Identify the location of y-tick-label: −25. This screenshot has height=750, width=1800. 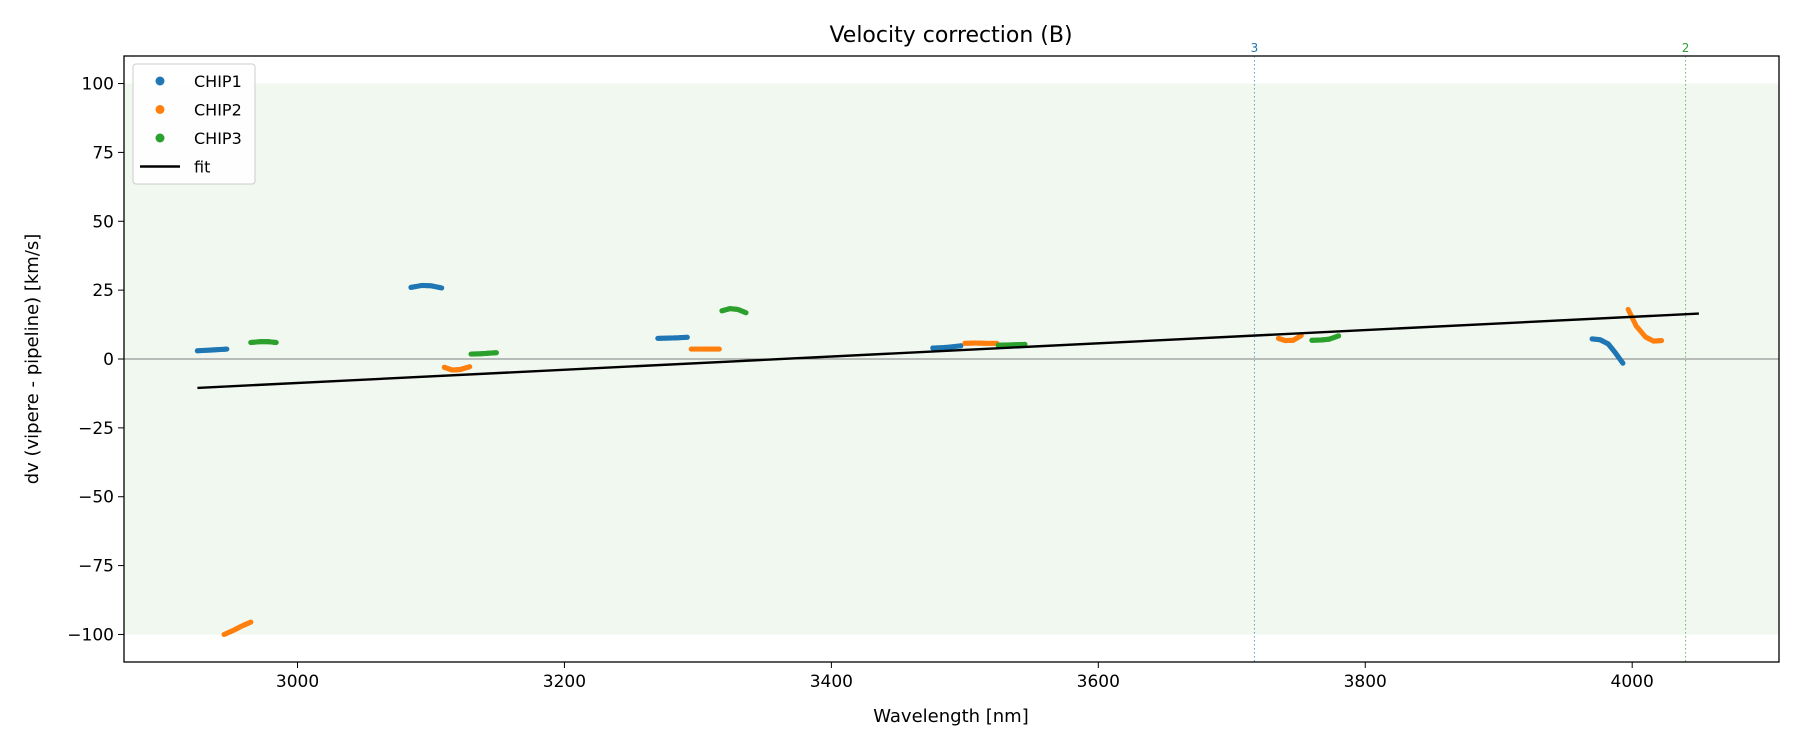
(96, 429).